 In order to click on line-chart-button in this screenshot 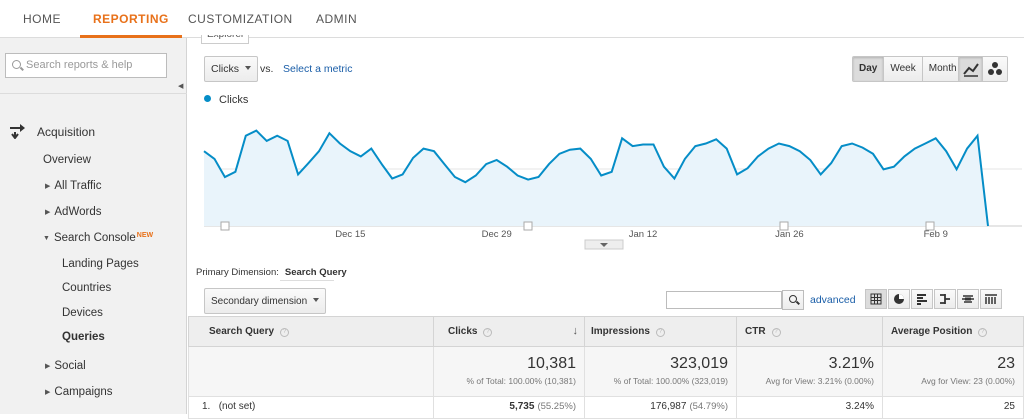, I will do `click(971, 69)`.